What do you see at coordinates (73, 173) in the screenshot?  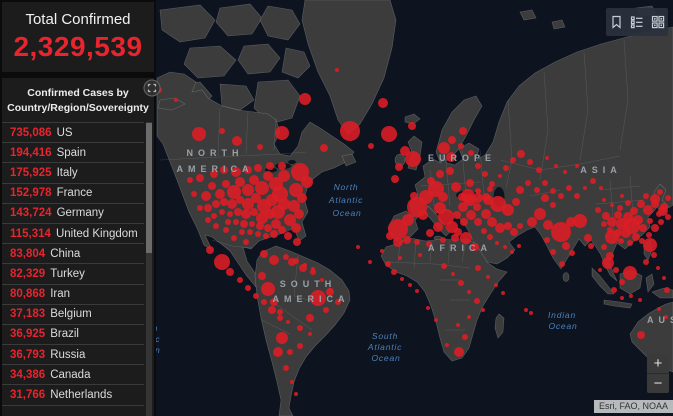 I see `country-row: 175,925 Italy` at bounding box center [73, 173].